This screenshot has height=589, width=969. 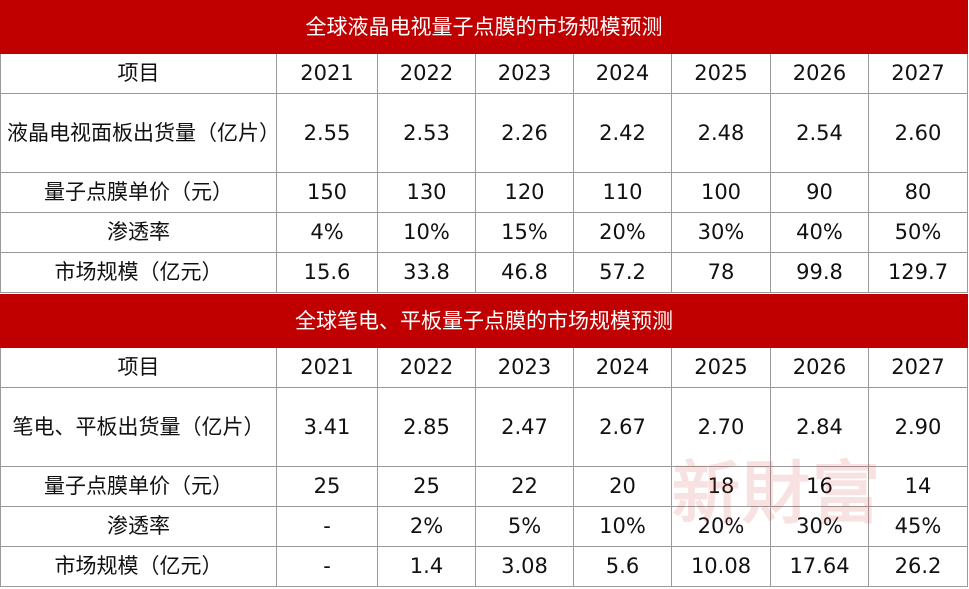 I want to click on table-cell: 20, so click(x=622, y=486).